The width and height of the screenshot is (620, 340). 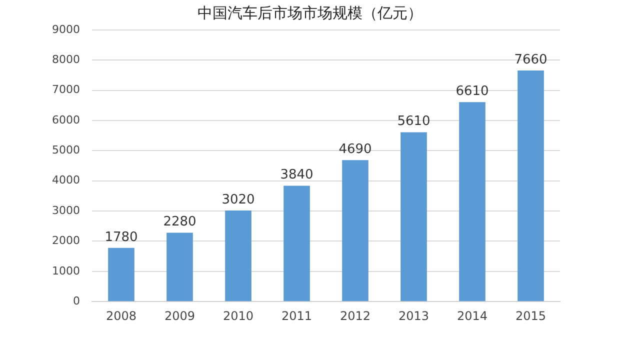 What do you see at coordinates (472, 315) in the screenshot?
I see `x-tick-label: 2014` at bounding box center [472, 315].